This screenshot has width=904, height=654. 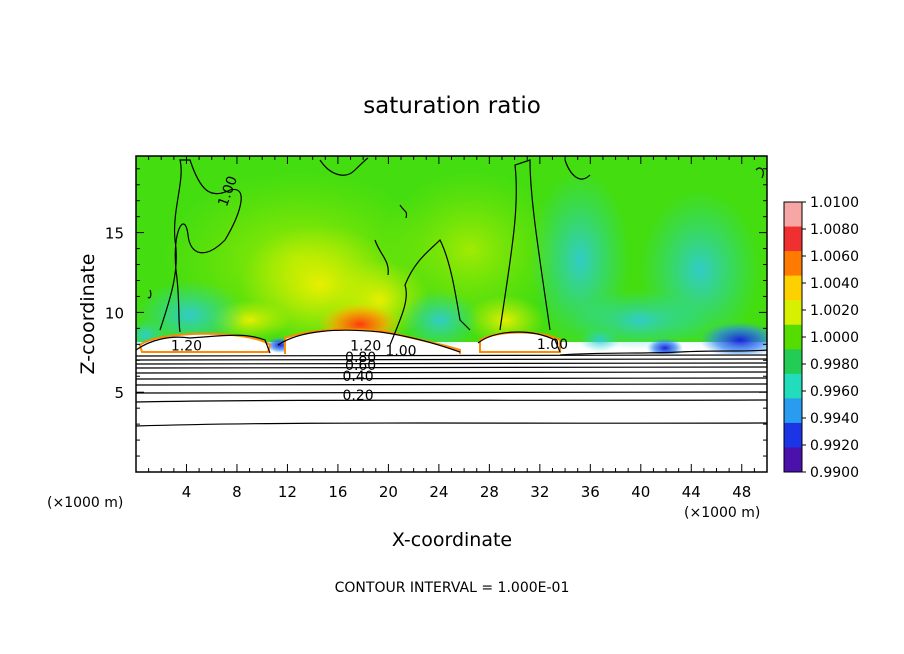 What do you see at coordinates (388, 492) in the screenshot?
I see `x-tick-label: 20` at bounding box center [388, 492].